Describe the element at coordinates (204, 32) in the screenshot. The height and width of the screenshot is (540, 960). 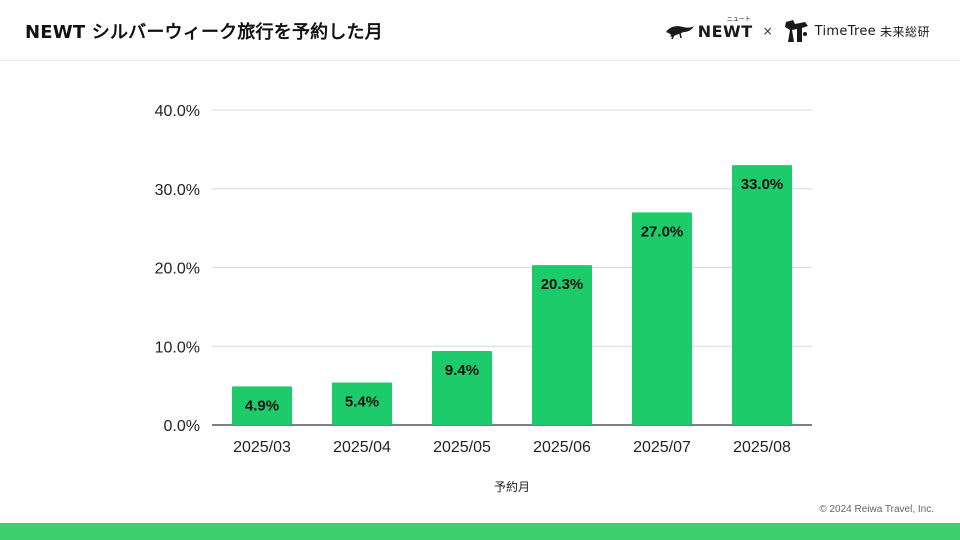
I see `page-title: NEWT シルバーウィーク旅行を予約した月` at that location.